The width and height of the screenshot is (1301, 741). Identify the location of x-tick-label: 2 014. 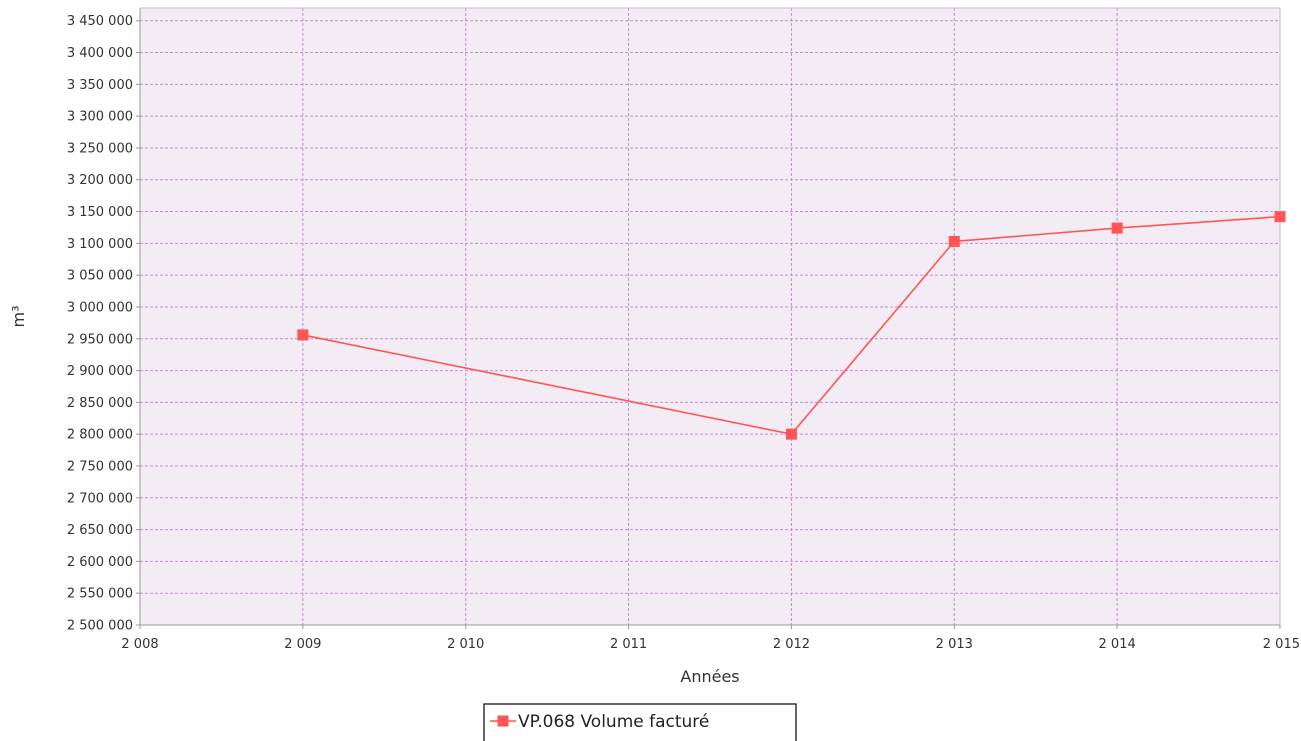
(1117, 644).